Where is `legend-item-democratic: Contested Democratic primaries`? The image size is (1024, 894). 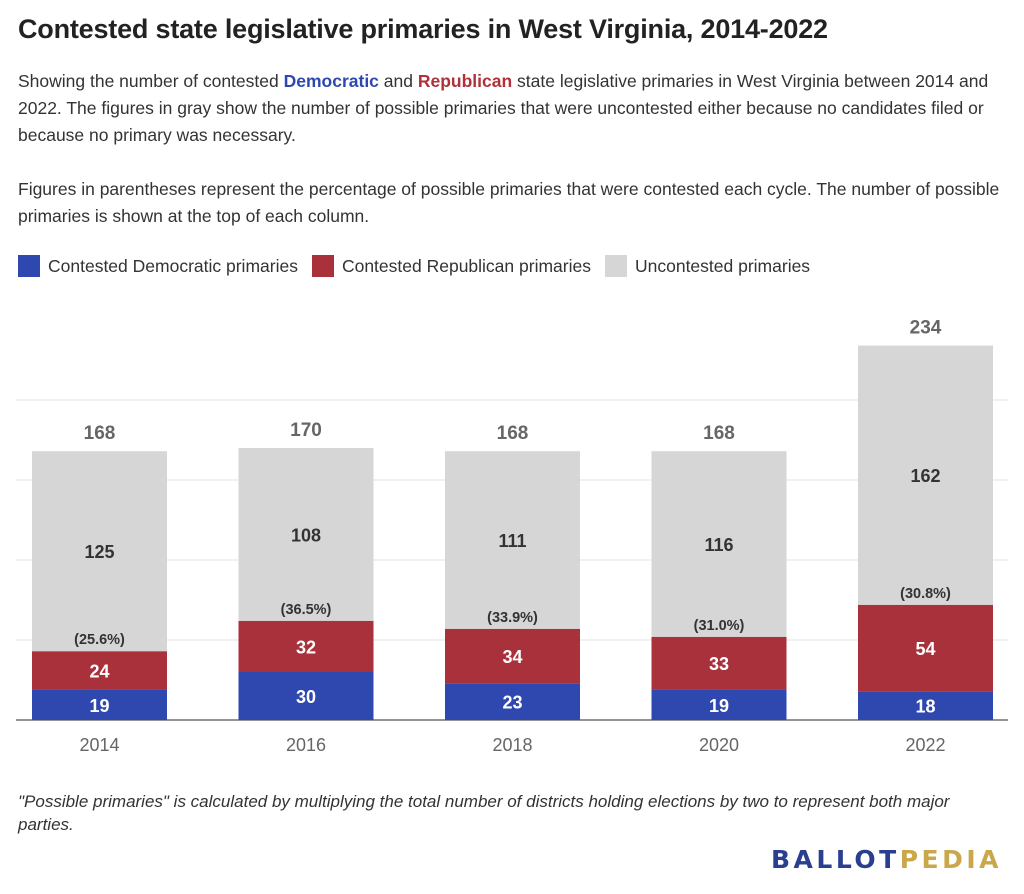 legend-item-democratic: Contested Democratic primaries is located at coordinates (158, 266).